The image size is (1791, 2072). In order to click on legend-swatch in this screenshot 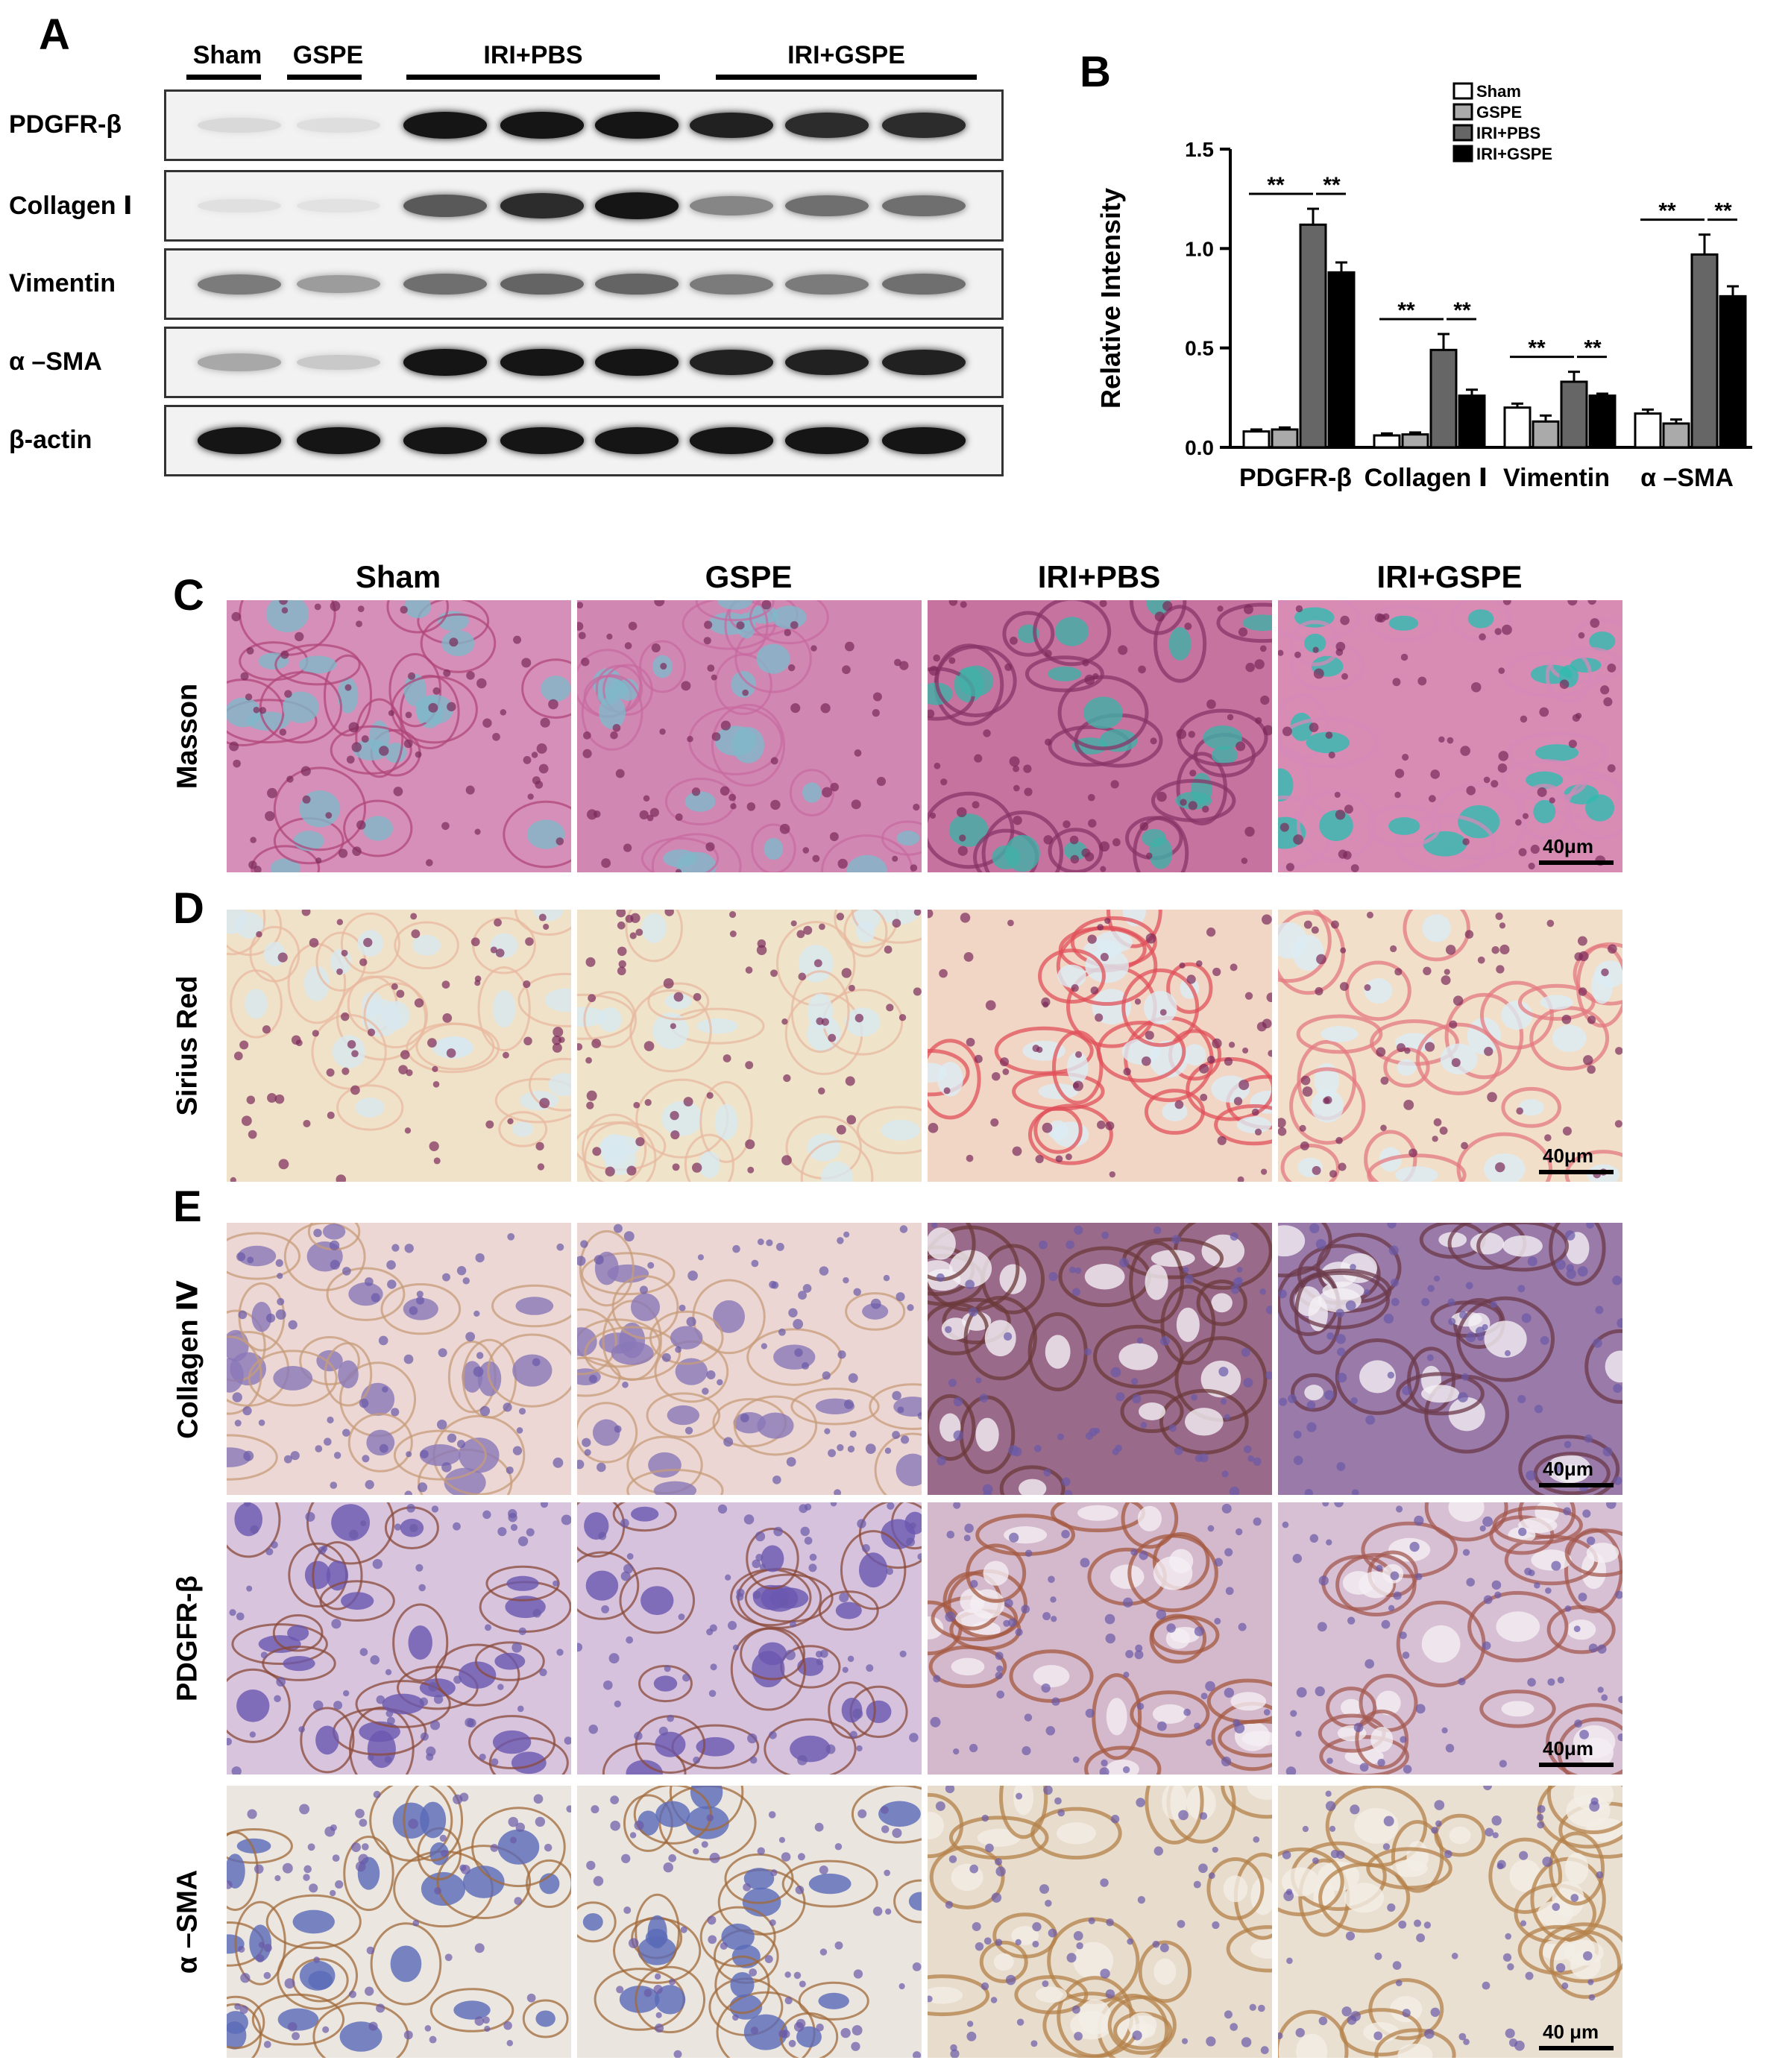, I will do `click(1462, 91)`.